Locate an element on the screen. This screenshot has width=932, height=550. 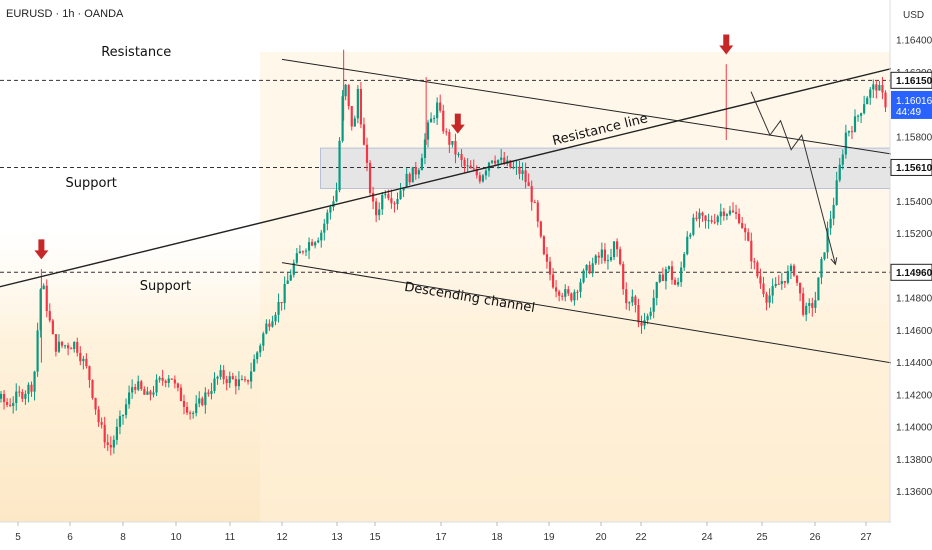
current-price-countdown: 44:49 is located at coordinates (908, 112).